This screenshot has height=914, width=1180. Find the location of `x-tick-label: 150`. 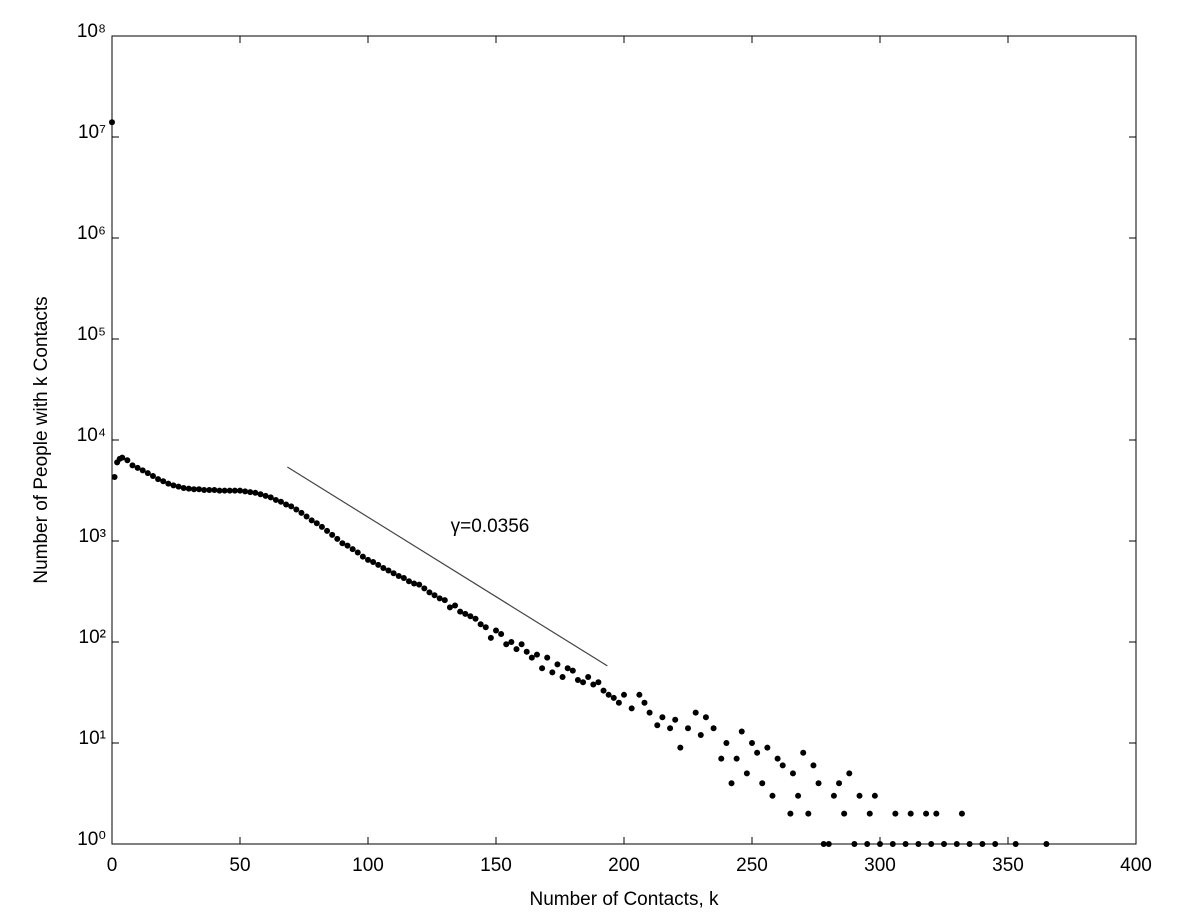

x-tick-label: 150 is located at coordinates (496, 865).